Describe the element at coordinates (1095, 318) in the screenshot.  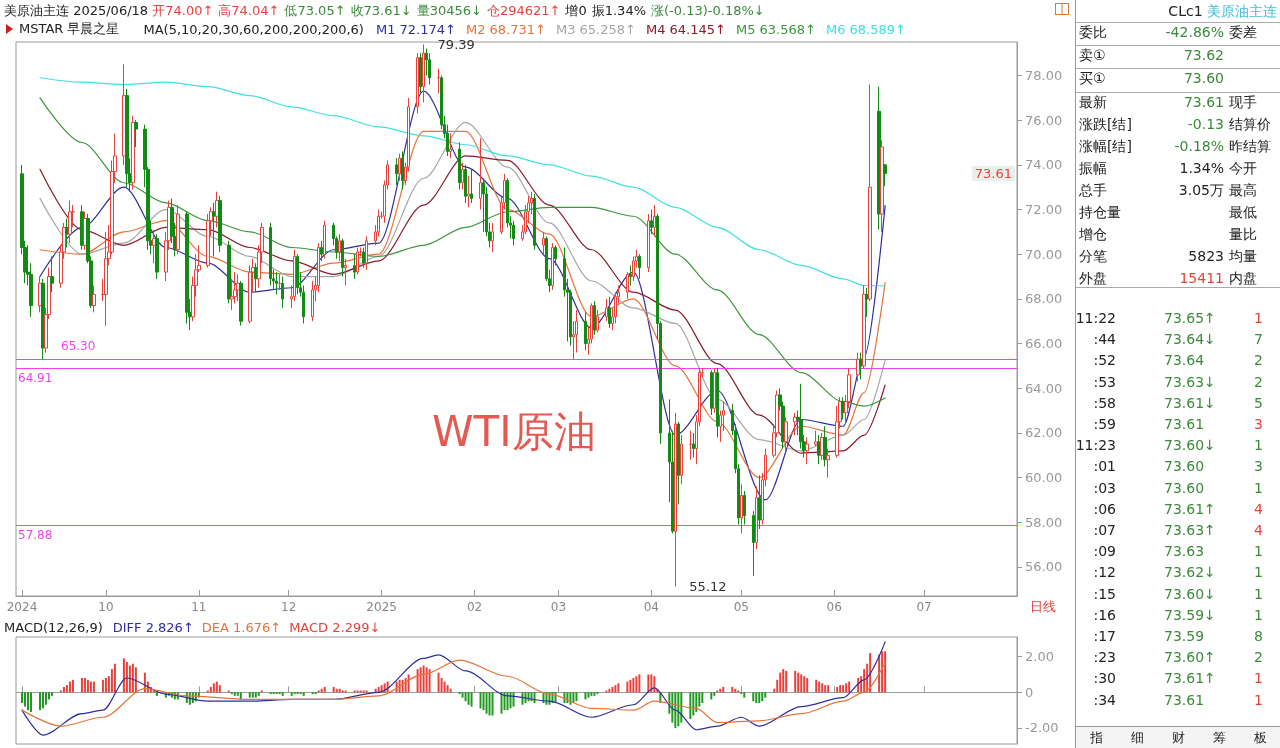
I see `text: 11:22` at that location.